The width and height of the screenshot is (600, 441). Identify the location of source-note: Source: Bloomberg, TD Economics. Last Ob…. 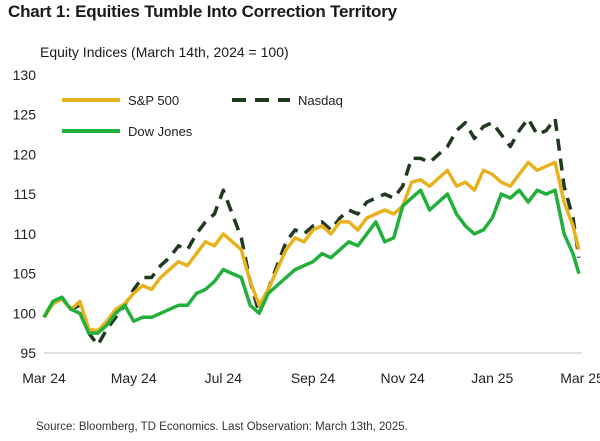
(222, 427).